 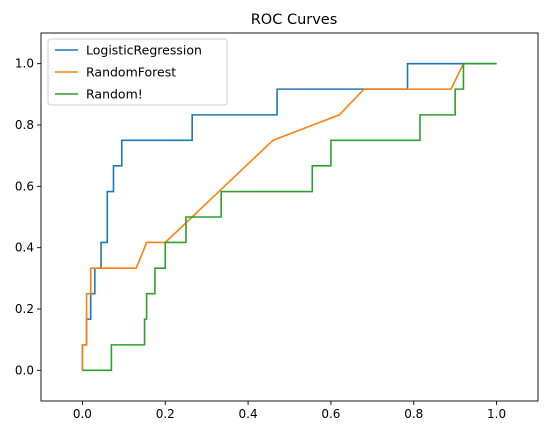 What do you see at coordinates (165, 414) in the screenshot?
I see `x-tick-label: 0.2` at bounding box center [165, 414].